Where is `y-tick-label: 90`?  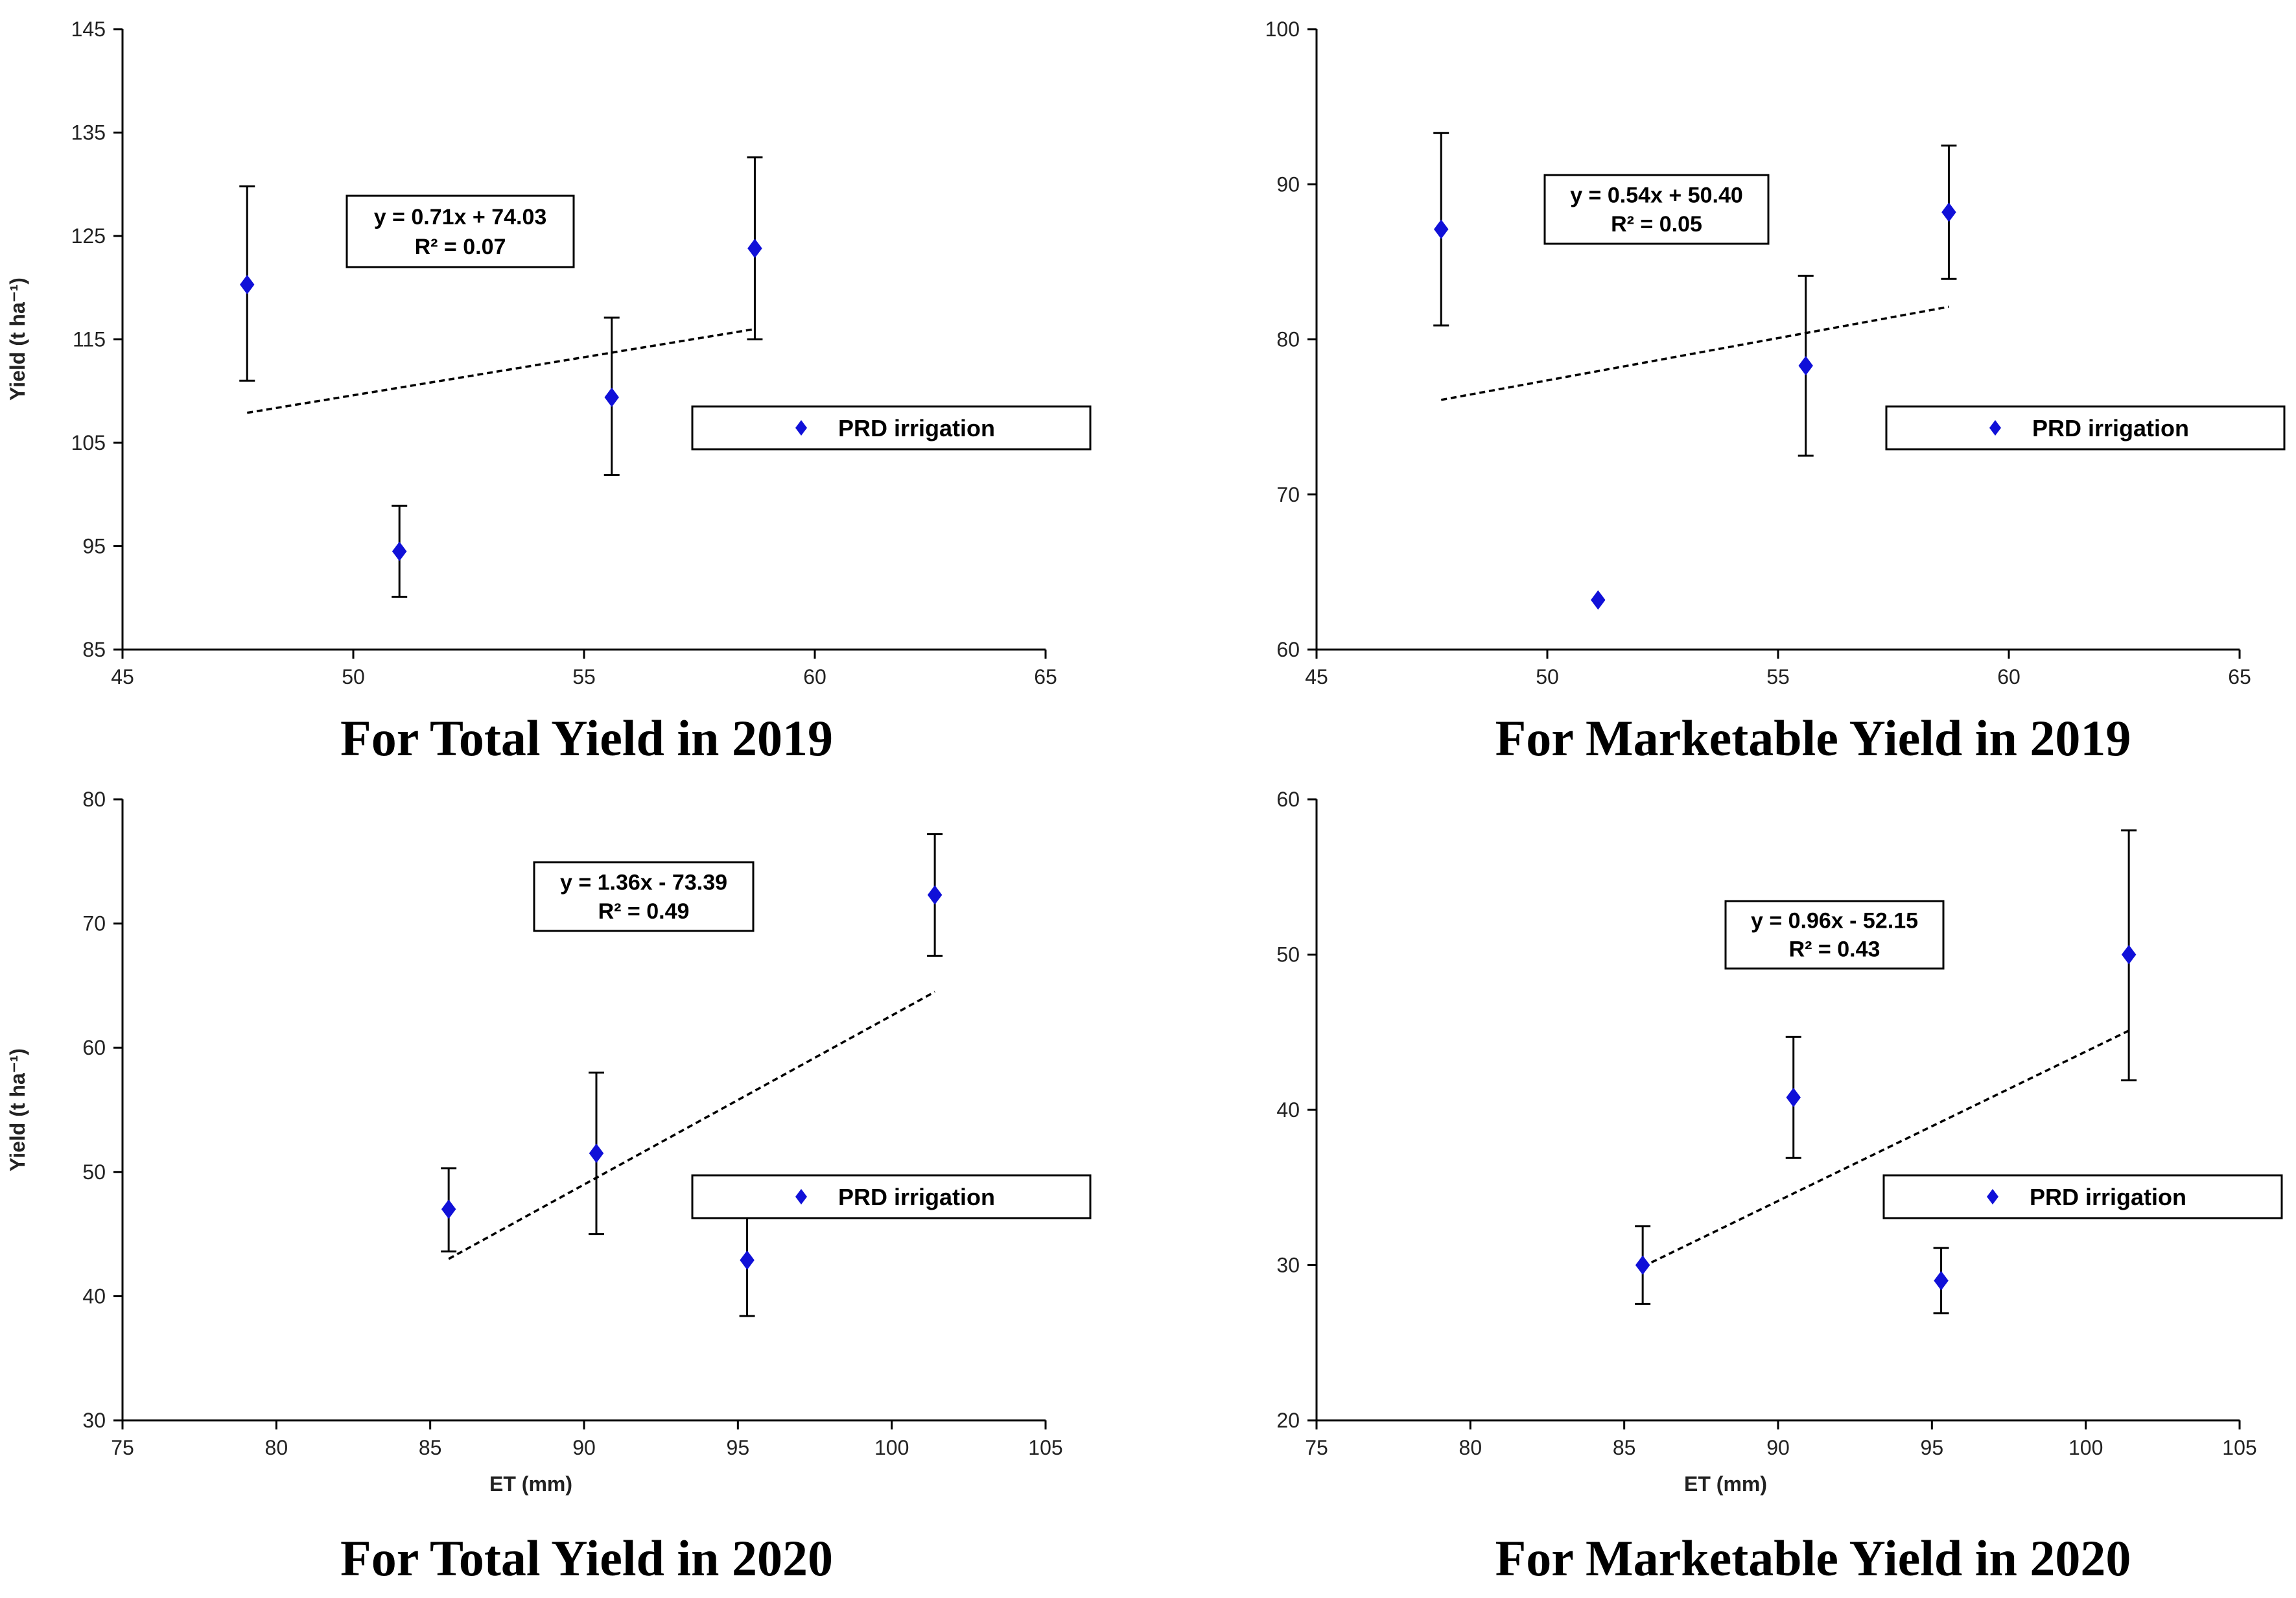 y-tick-label: 90 is located at coordinates (1288, 184).